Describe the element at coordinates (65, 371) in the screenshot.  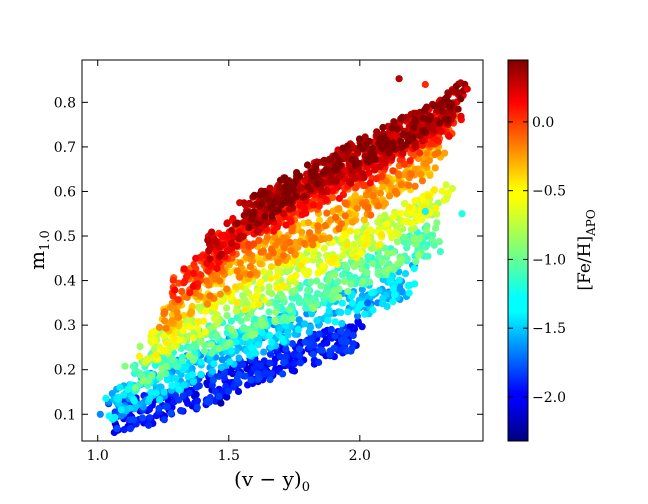
I see `y-tick-label: 0.2` at that location.